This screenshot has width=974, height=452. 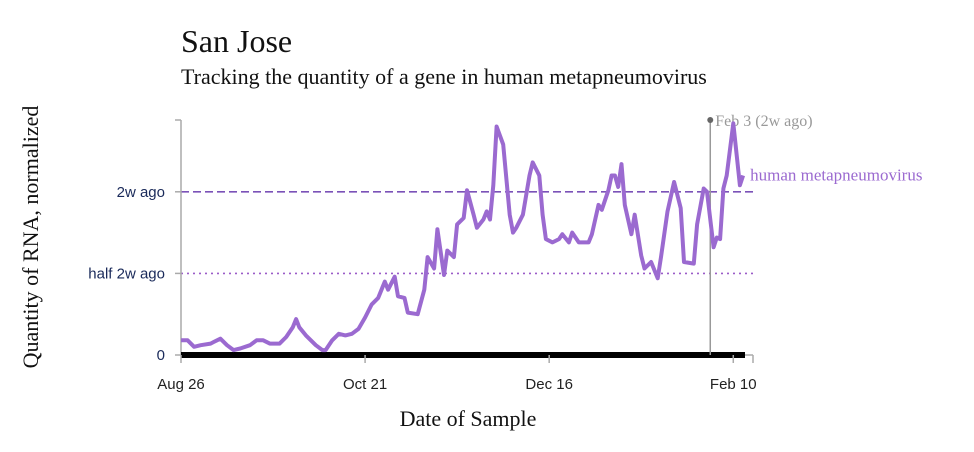 What do you see at coordinates (836, 174) in the screenshot?
I see `series-label: human metapneumovirus` at bounding box center [836, 174].